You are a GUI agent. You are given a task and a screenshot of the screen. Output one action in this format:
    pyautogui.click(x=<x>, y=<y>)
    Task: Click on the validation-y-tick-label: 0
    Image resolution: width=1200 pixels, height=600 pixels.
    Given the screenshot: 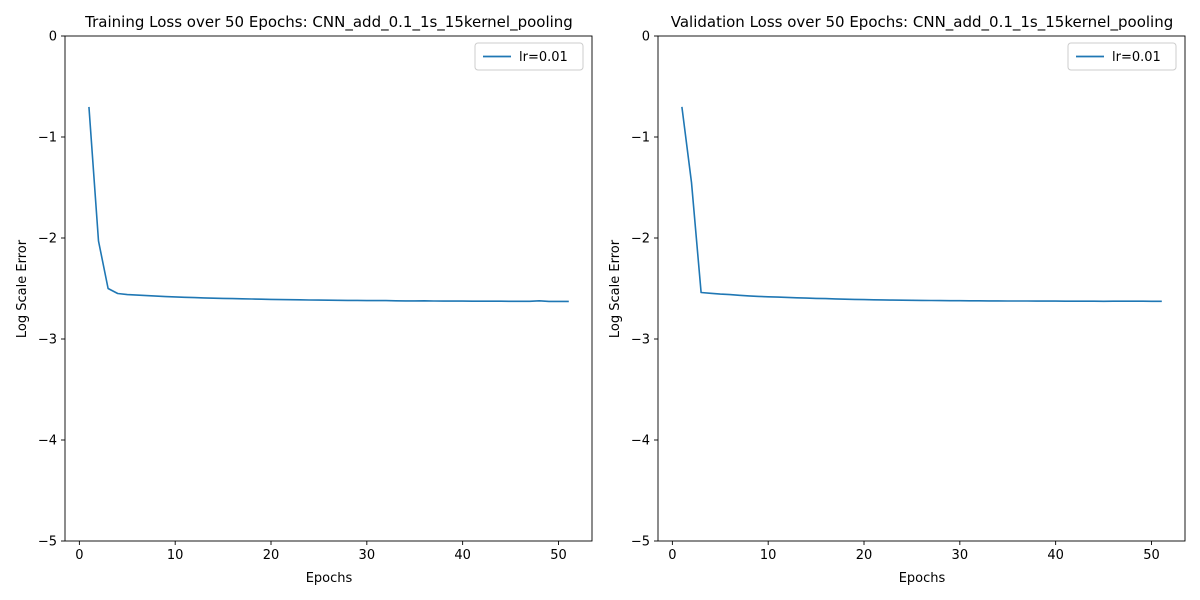 What is the action you would take?
    pyautogui.click(x=646, y=37)
    